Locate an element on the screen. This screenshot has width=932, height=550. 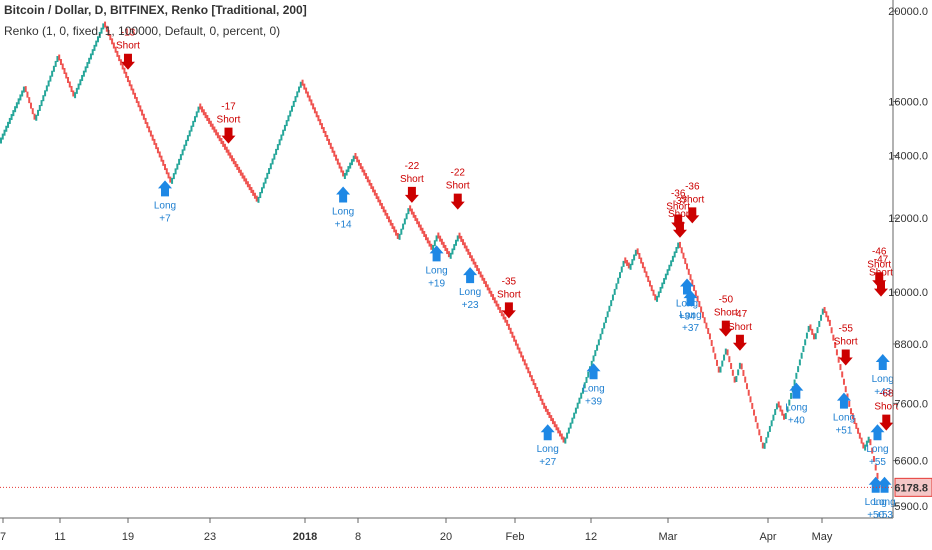
price-tick-label: 14000.0 is located at coordinates (908, 157).